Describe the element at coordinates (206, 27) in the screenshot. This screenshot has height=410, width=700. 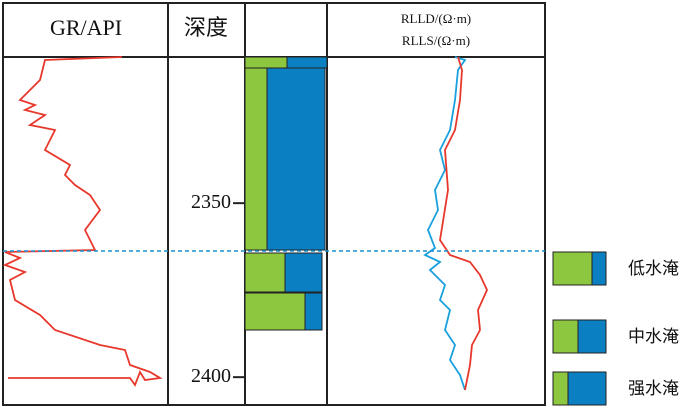
I see `depth-header: 深度` at that location.